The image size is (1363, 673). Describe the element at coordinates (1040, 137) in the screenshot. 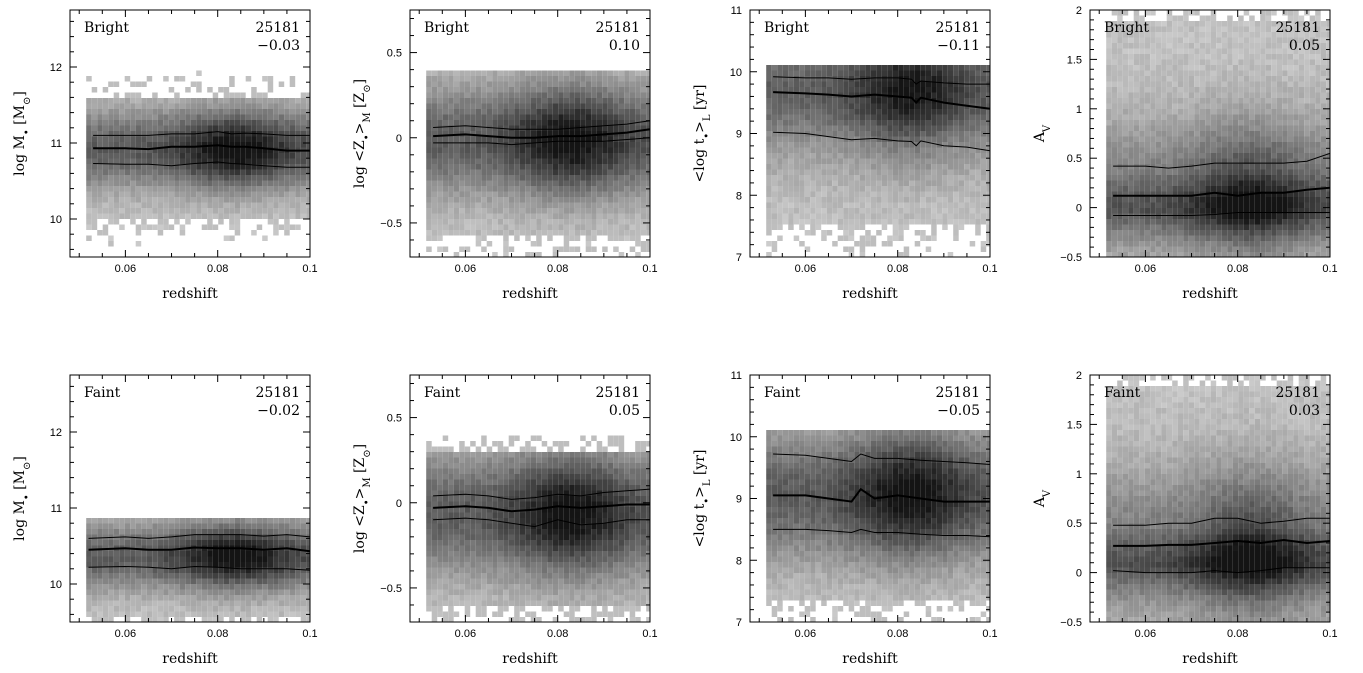

I see `y-axis-title-part: A` at that location.